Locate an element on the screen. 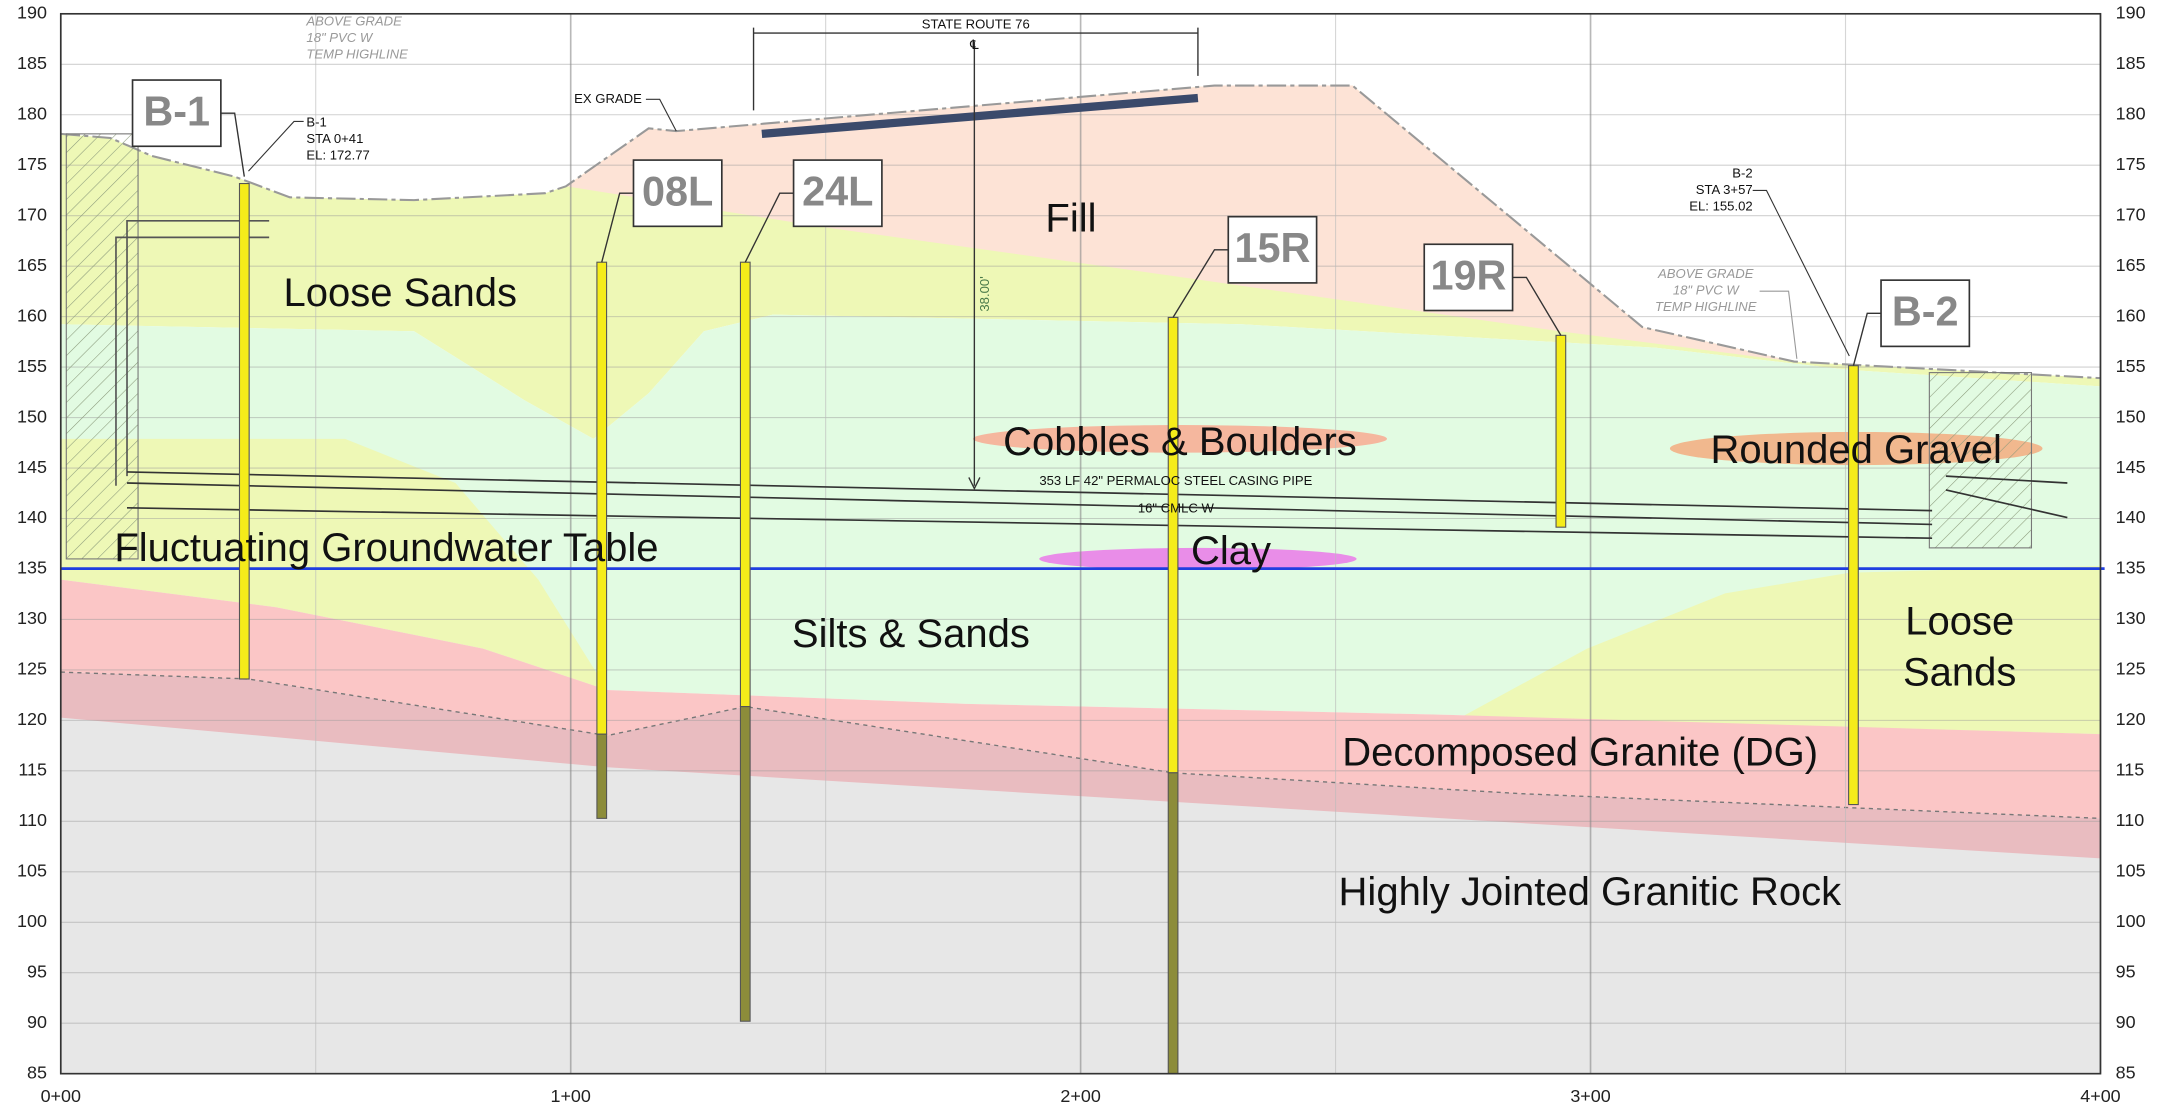  x-tick-label: 1+00 is located at coordinates (570, 1096).